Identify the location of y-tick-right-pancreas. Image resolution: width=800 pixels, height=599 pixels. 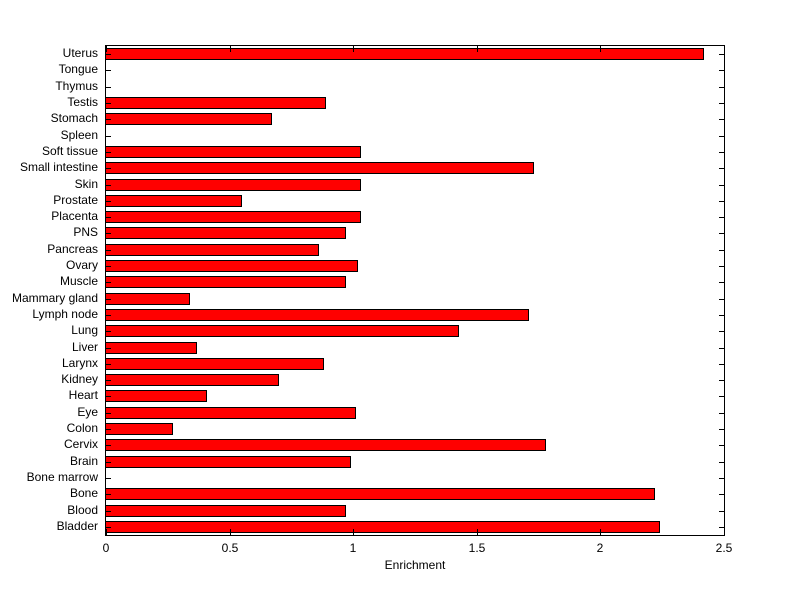
(721, 250).